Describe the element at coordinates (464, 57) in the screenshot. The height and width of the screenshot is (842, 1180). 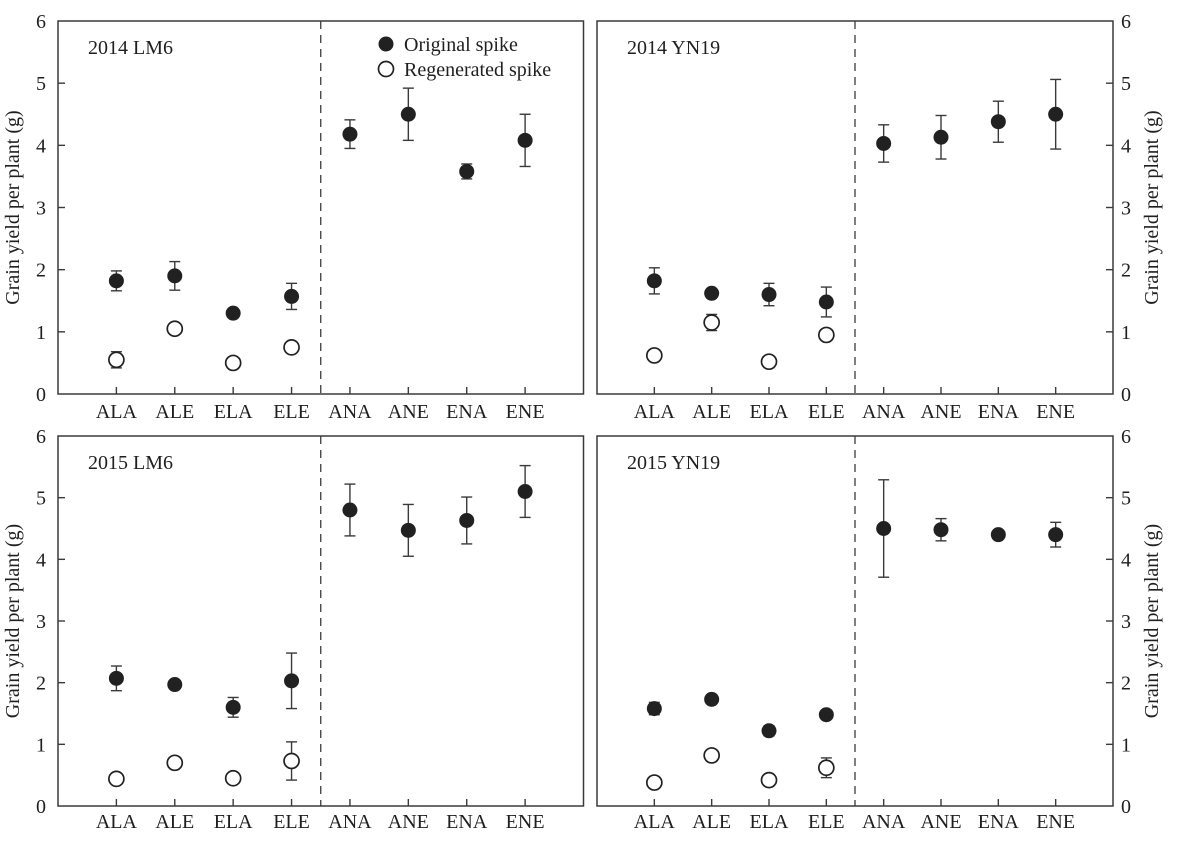
I see `legend: Original spike Regenerated spike` at that location.